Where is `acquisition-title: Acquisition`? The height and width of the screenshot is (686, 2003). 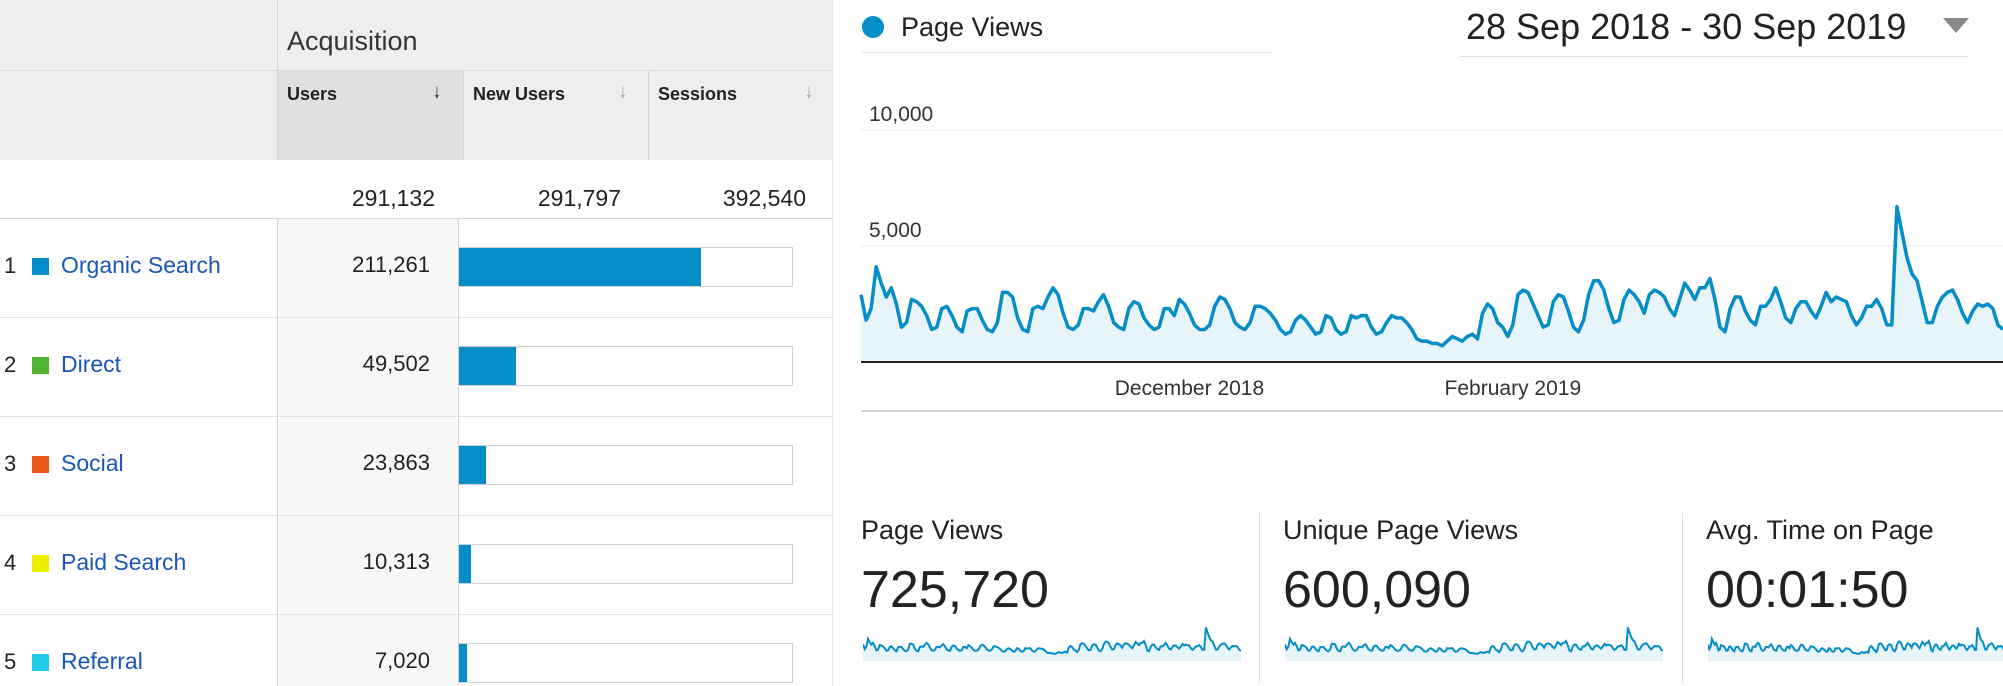 acquisition-title: Acquisition is located at coordinates (352, 41).